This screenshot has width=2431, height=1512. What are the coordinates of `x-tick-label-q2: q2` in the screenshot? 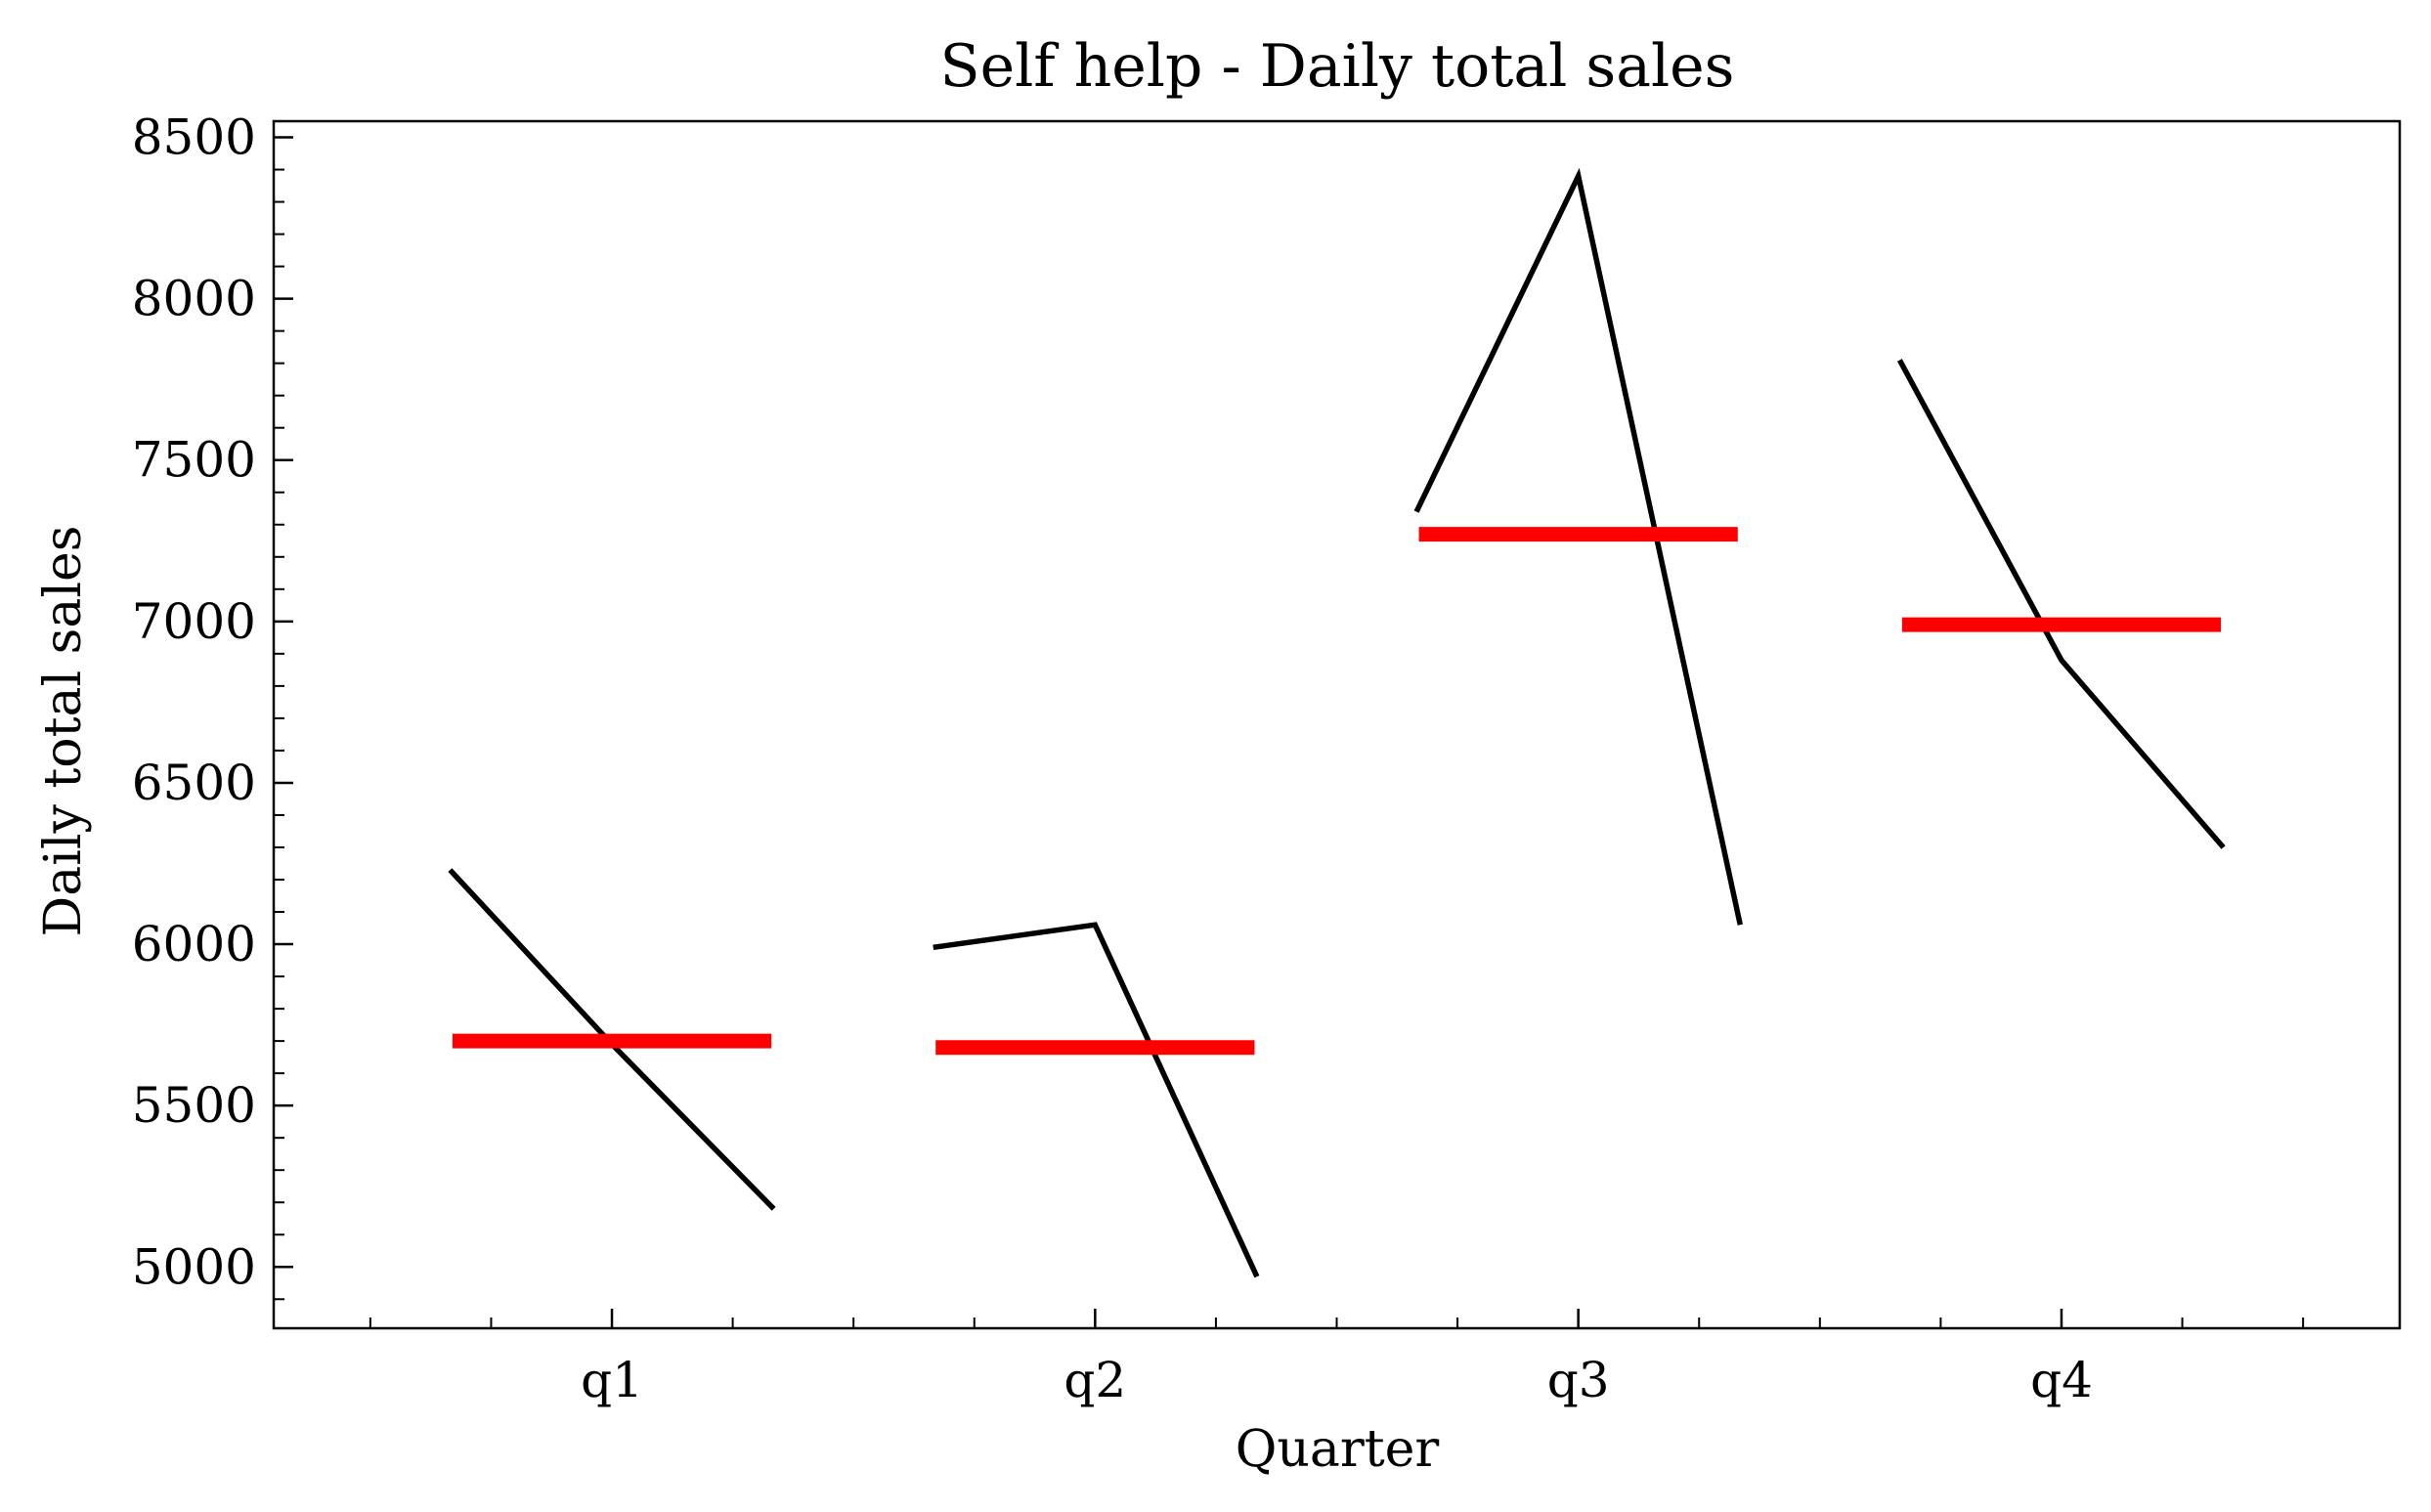 It's located at (1095, 1380).